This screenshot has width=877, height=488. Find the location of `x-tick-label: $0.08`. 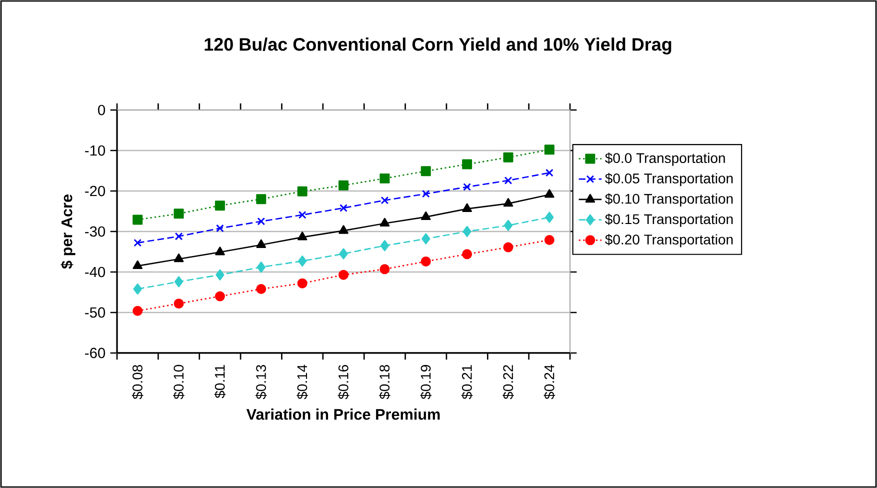

x-tick-label: $0.08 is located at coordinates (138, 382).